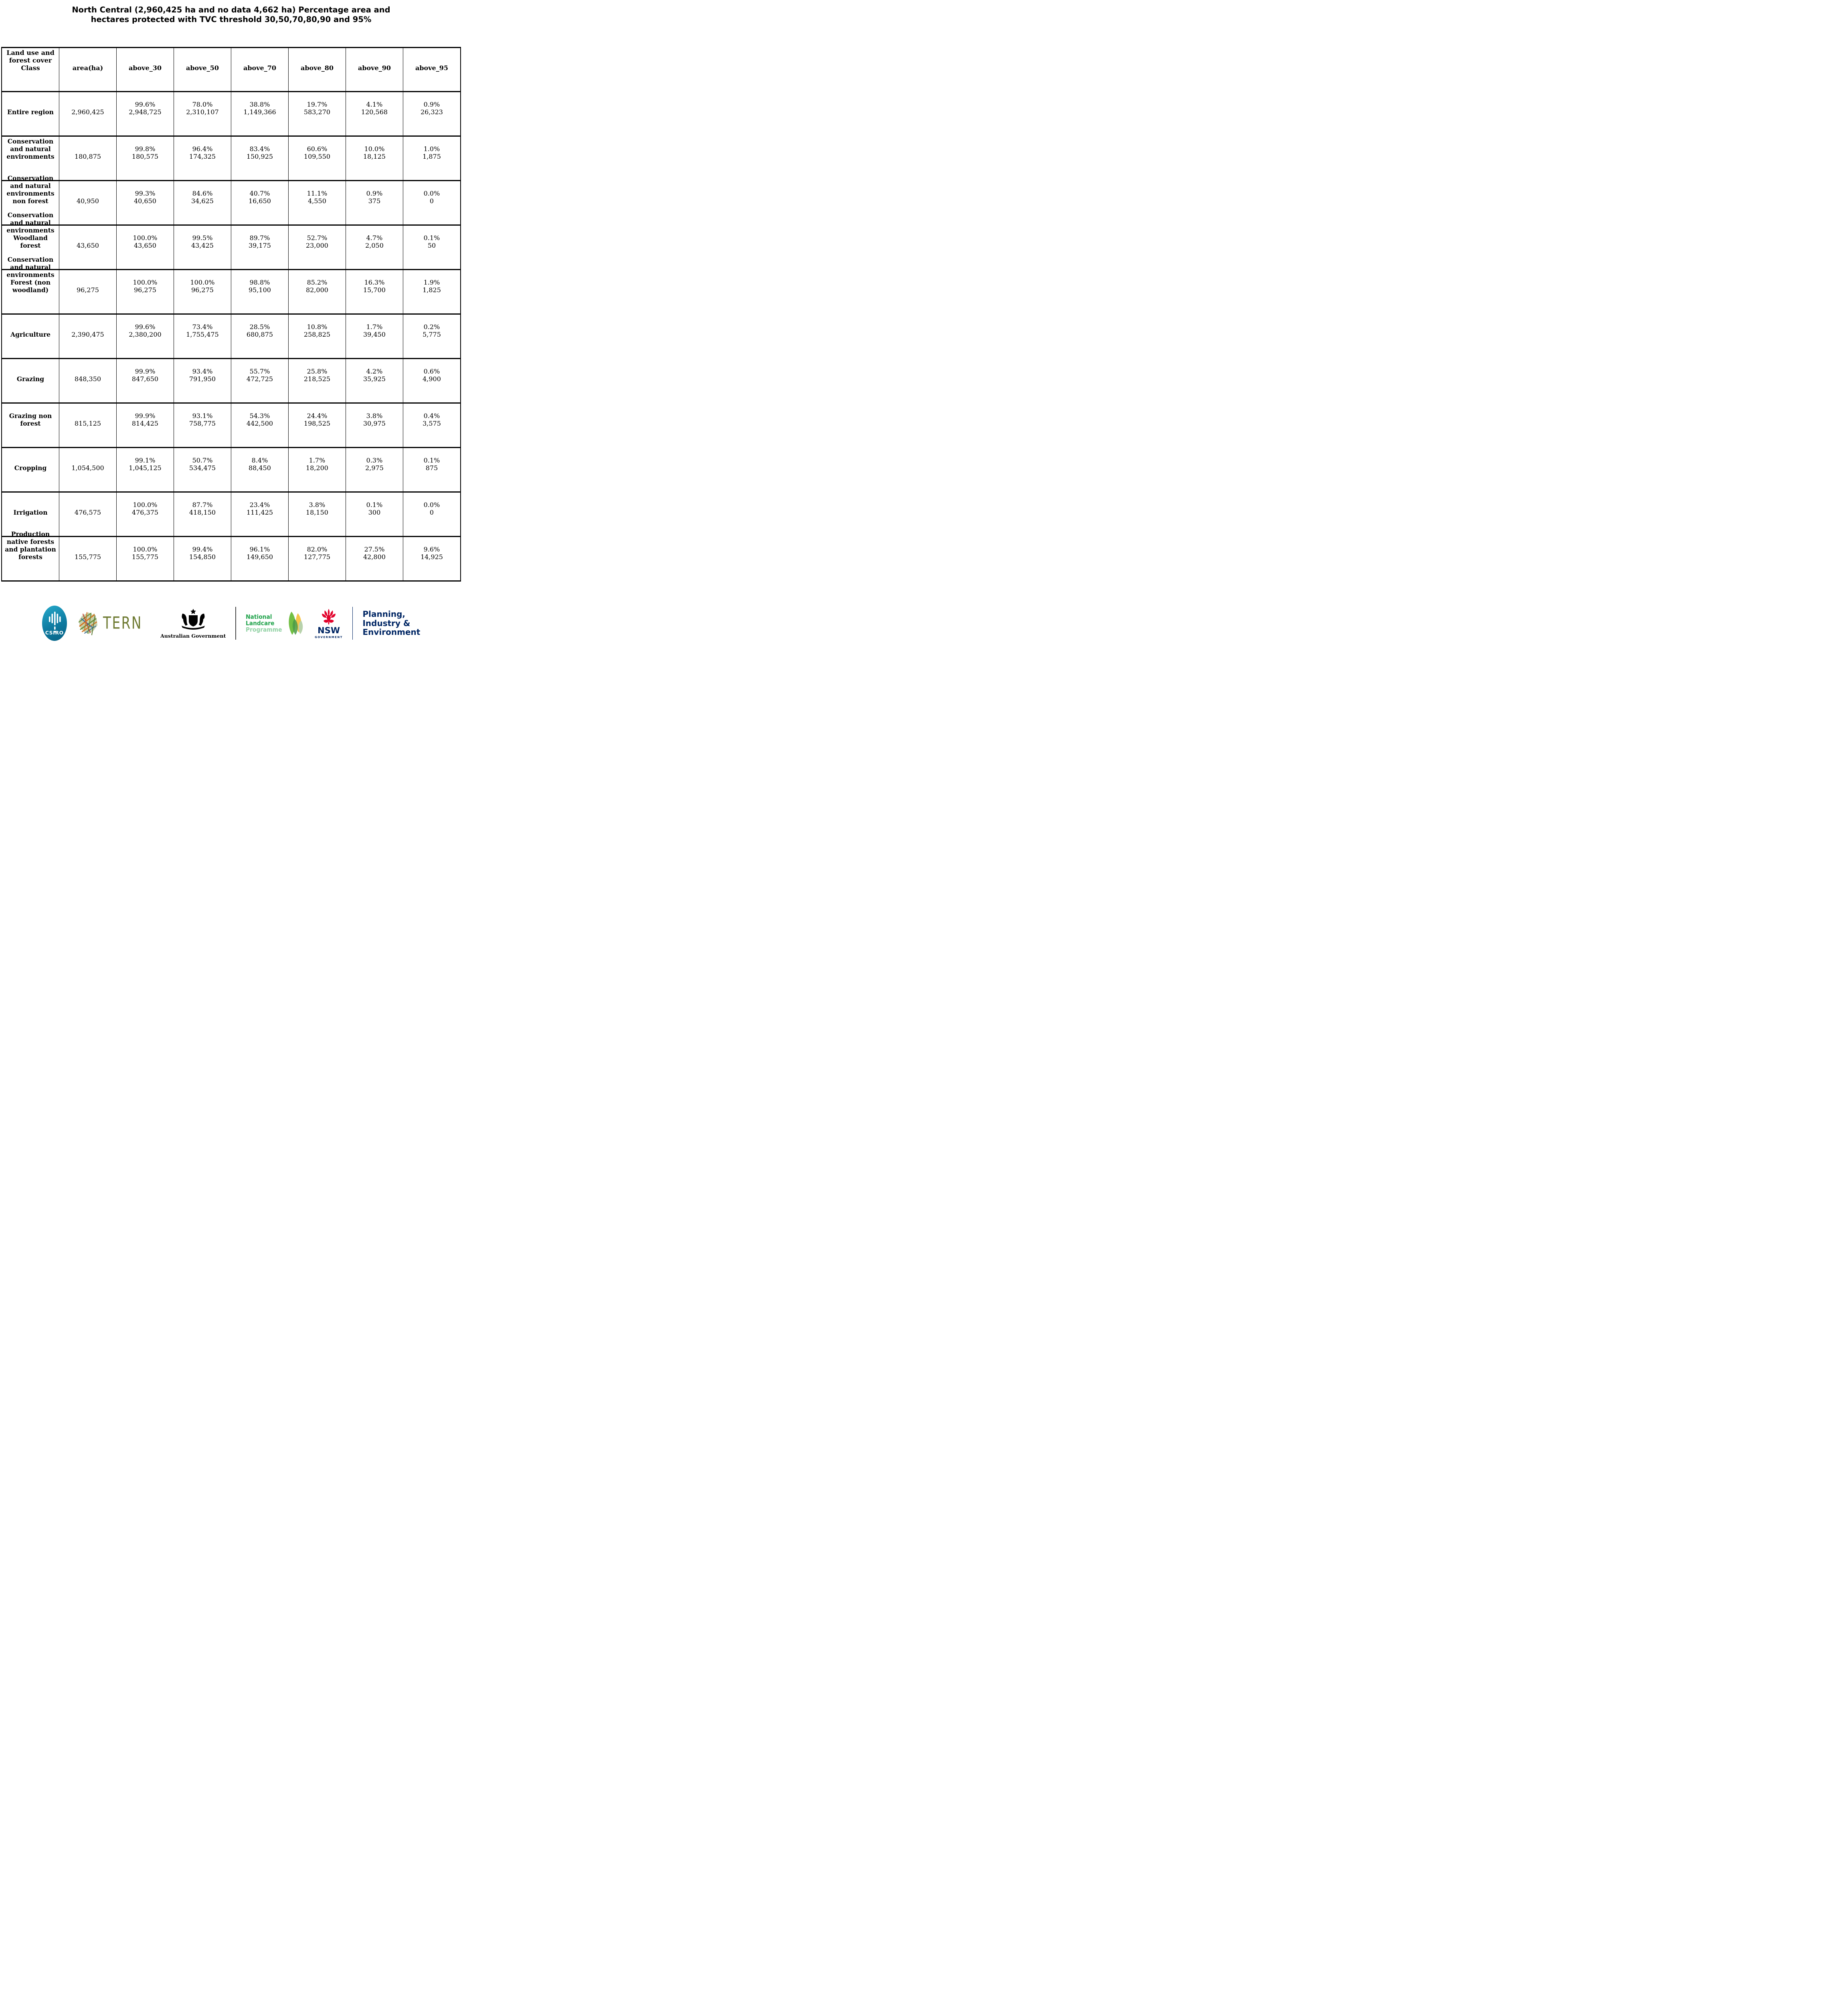 Image resolution: width=1848 pixels, height=2004 pixels. Describe the element at coordinates (202, 553) in the screenshot. I see `threshold-cell-values: 99.4% 154,850` at that location.